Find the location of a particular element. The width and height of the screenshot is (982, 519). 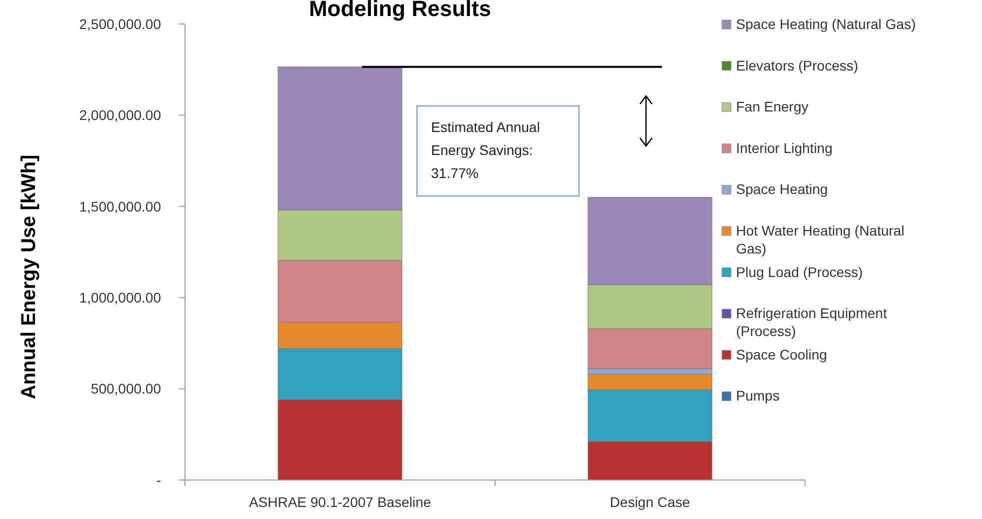

chart-title: Modeling Results is located at coordinates (400, 10).